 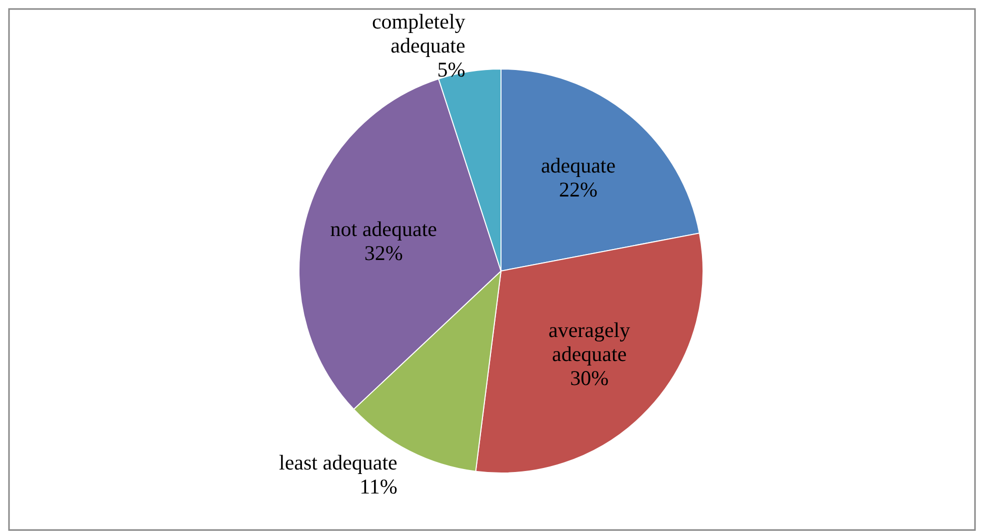 What do you see at coordinates (338, 462) in the screenshot?
I see `slice-label: least adequate` at bounding box center [338, 462].